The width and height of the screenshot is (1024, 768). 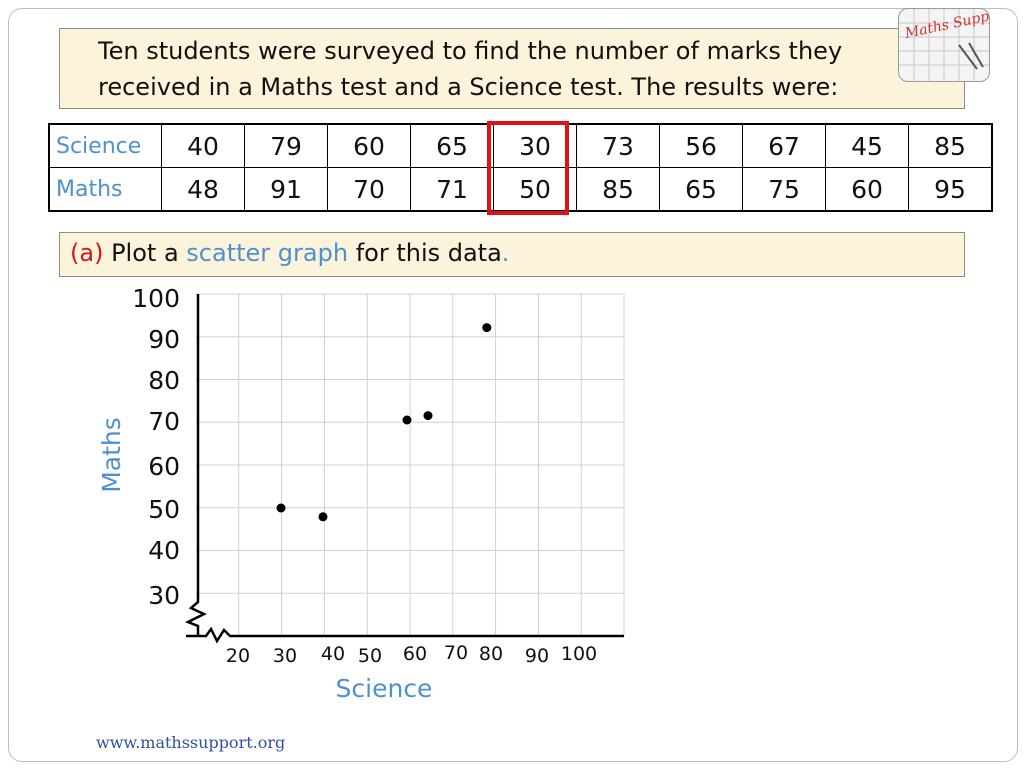 What do you see at coordinates (156, 298) in the screenshot?
I see `y-tick-label: 100` at bounding box center [156, 298].